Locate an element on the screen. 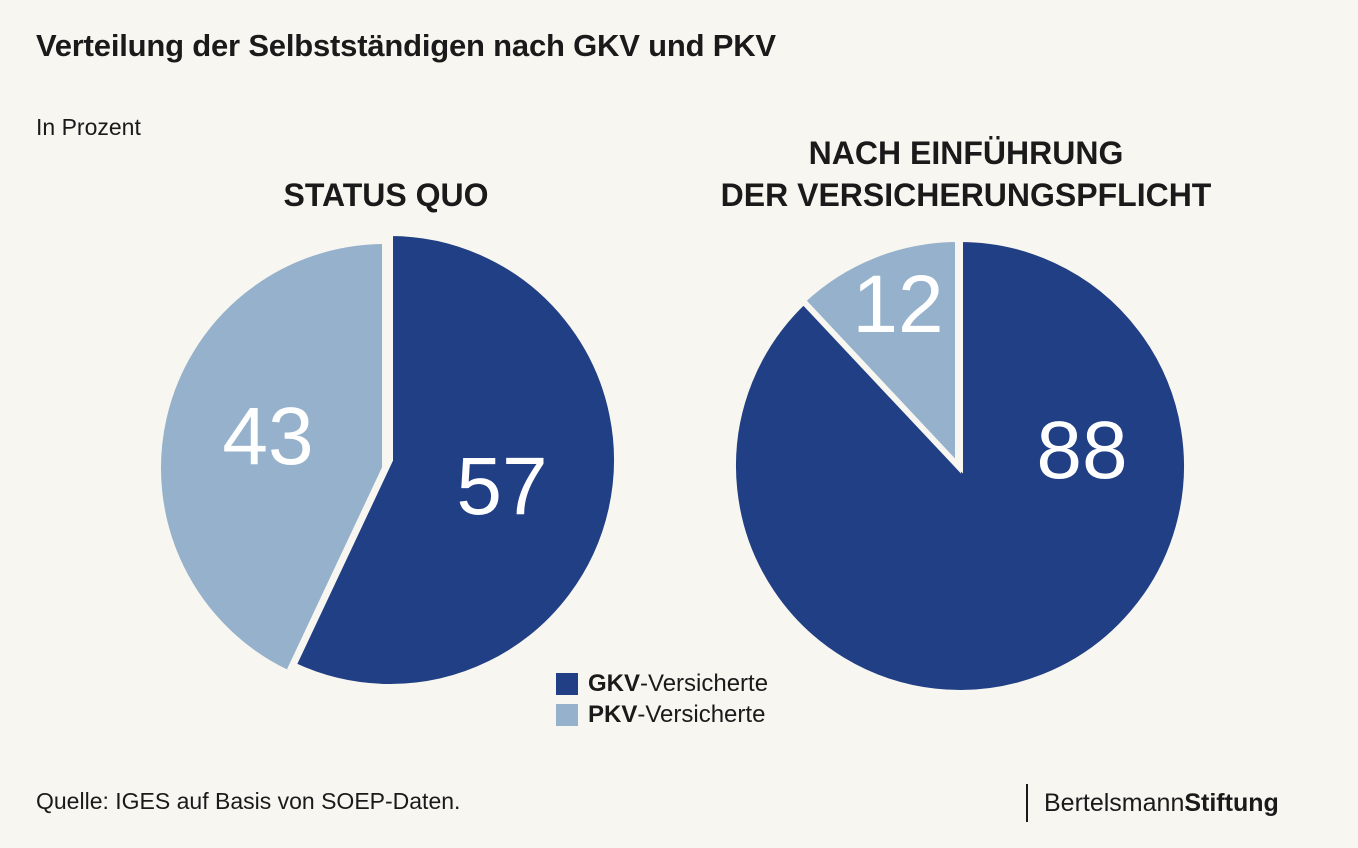 The image size is (1358, 848). legend-item-pkv: PKV-Versicherte is located at coordinates (662, 714).